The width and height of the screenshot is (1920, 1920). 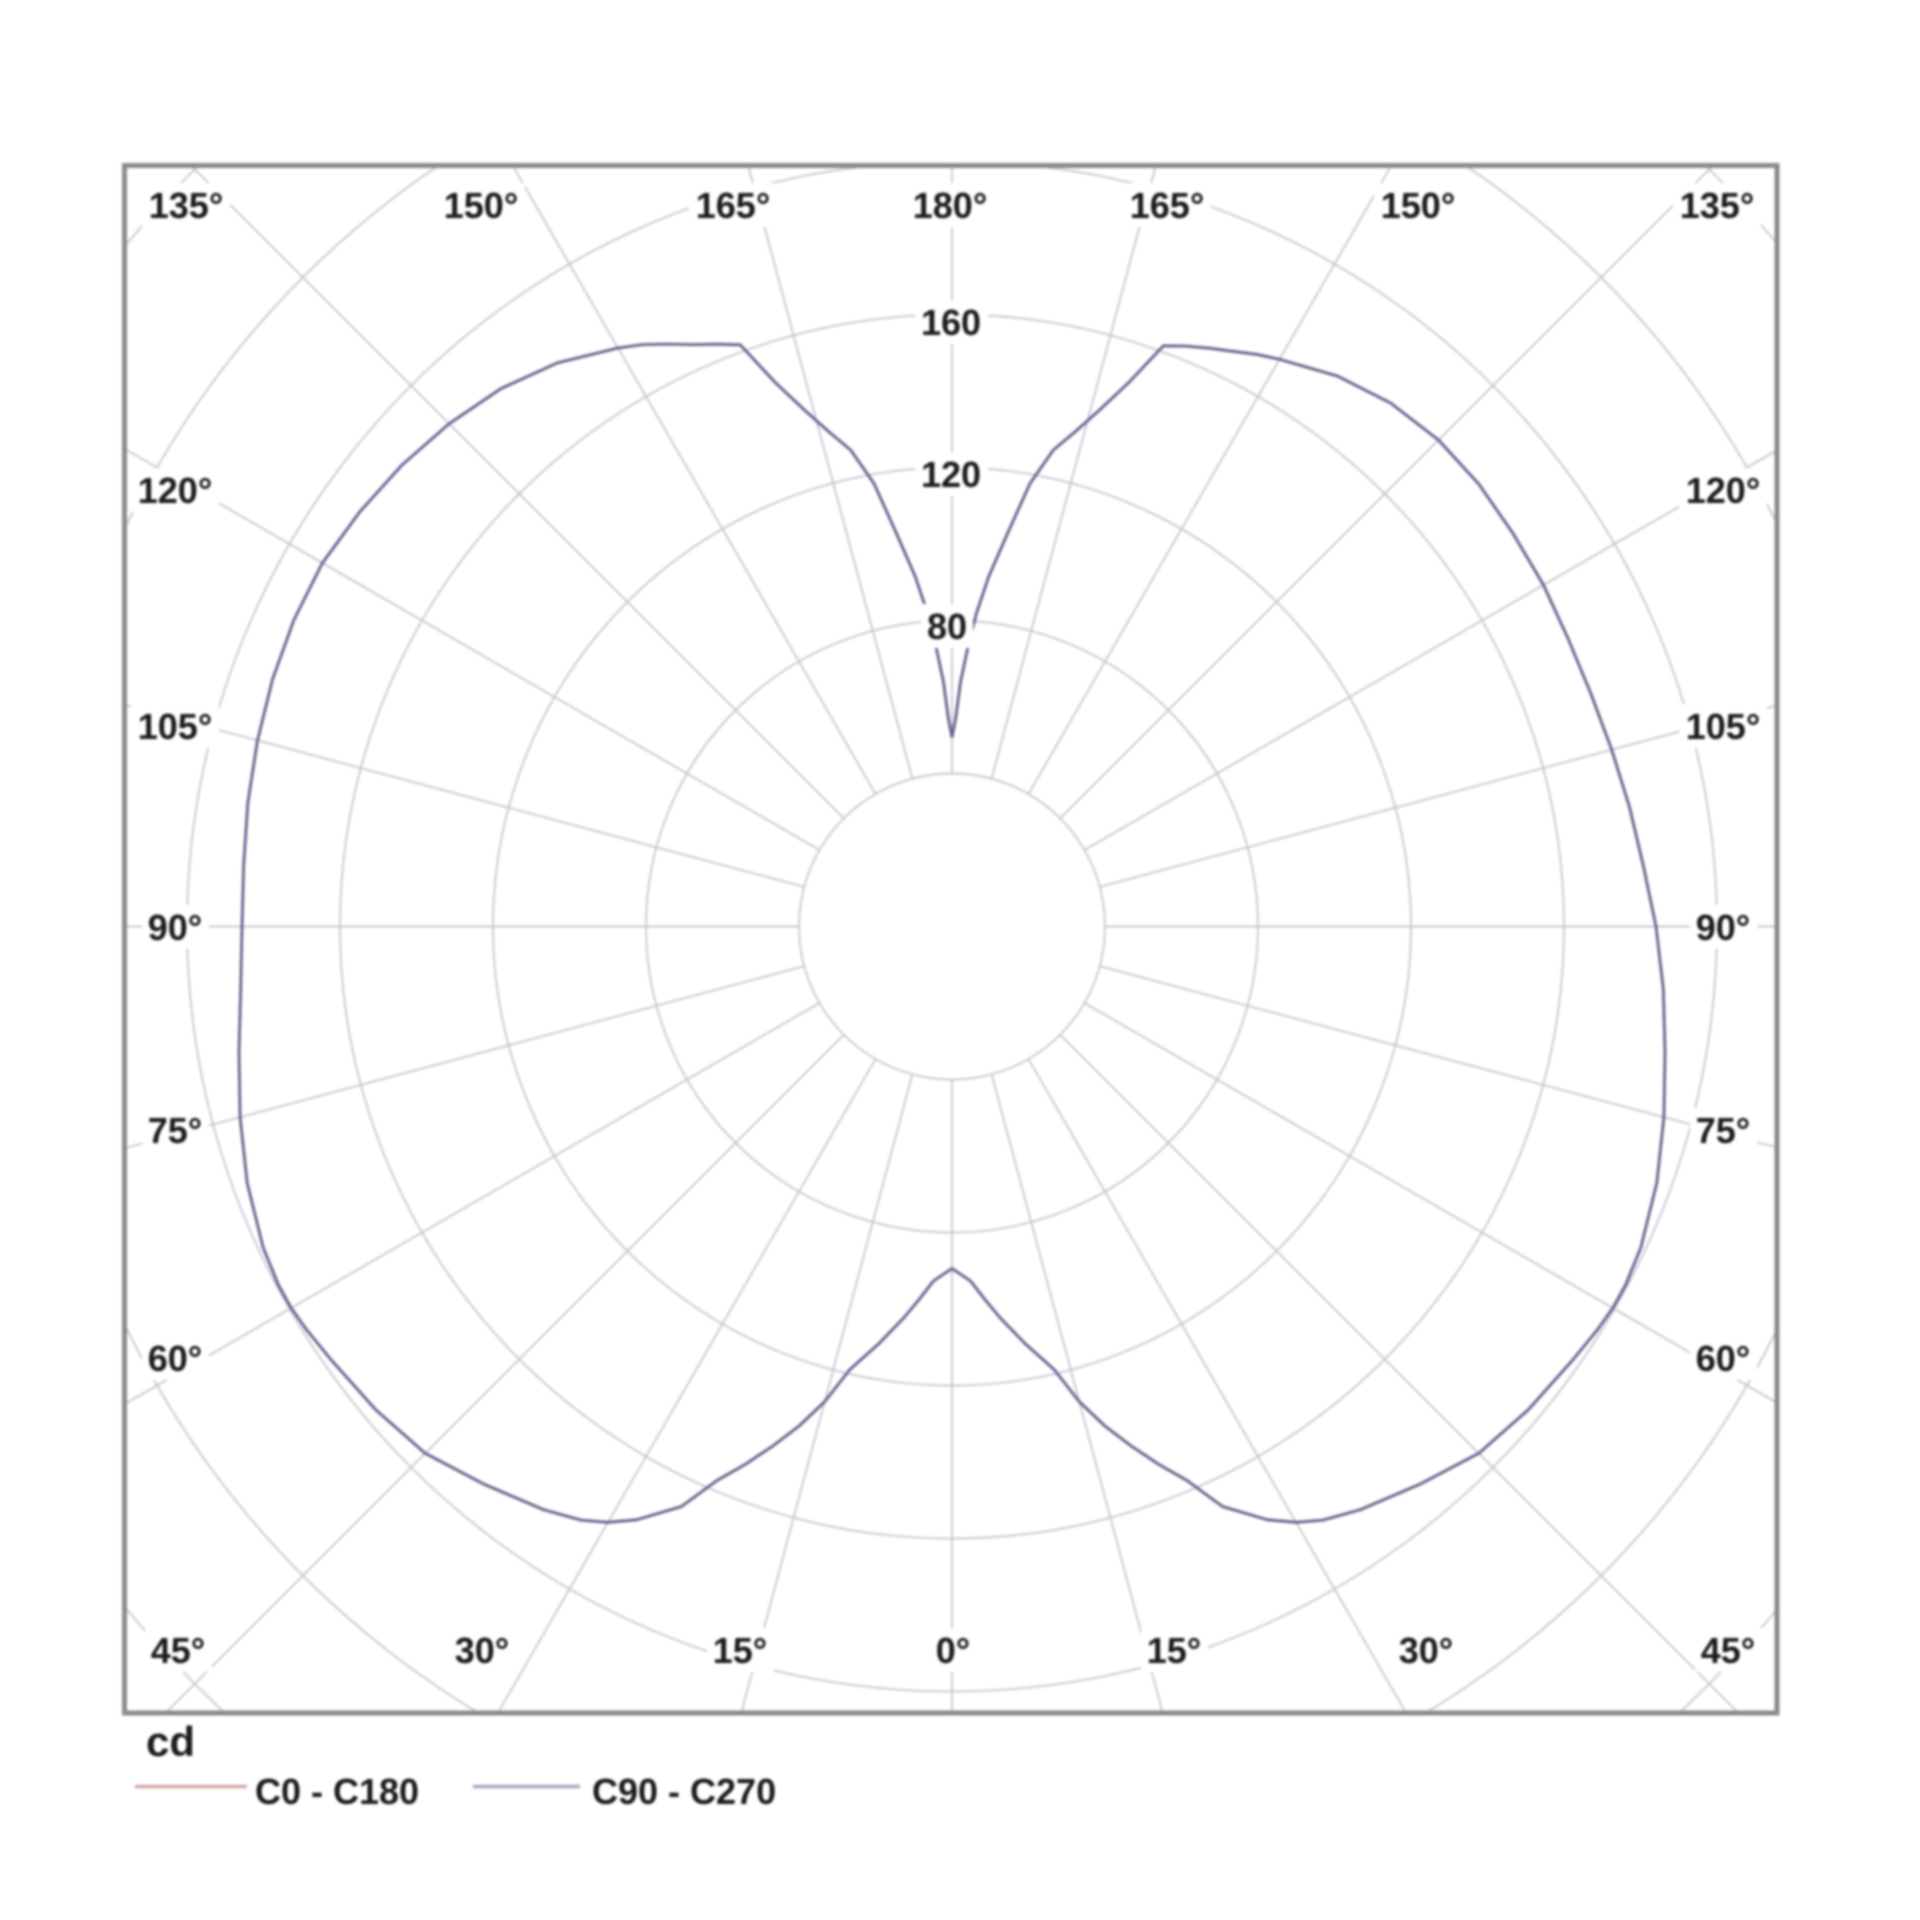 What do you see at coordinates (951, 474) in the screenshot?
I see `svg-text: 120` at bounding box center [951, 474].